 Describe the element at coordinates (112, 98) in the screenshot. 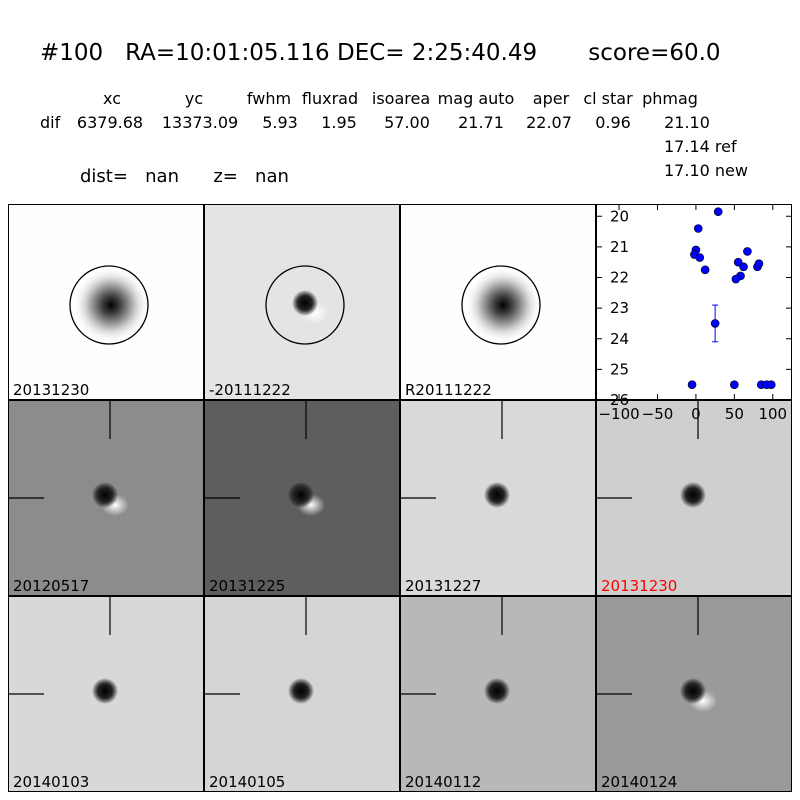

I see `column-header: xc` at that location.